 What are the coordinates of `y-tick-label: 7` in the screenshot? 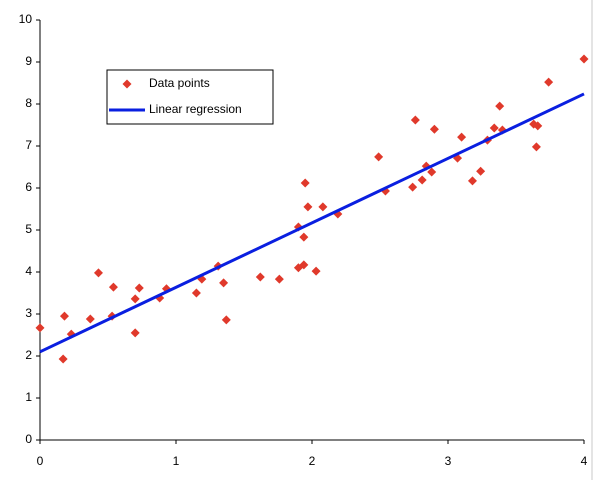 It's located at (28, 145).